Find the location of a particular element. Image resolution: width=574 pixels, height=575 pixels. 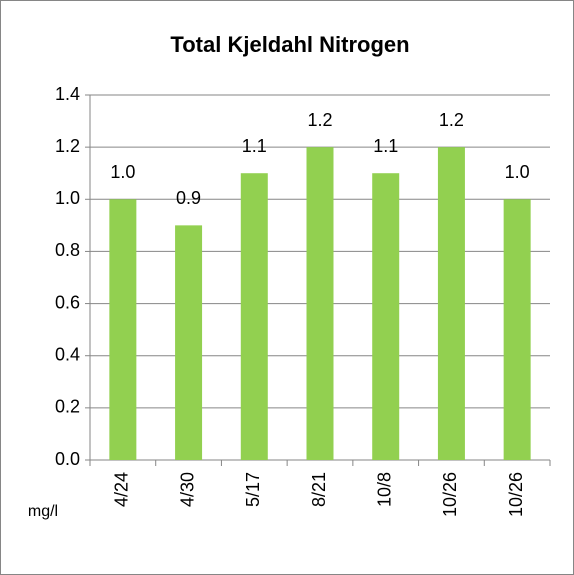

y-tick-label: 0.0 is located at coordinates (67, 459).